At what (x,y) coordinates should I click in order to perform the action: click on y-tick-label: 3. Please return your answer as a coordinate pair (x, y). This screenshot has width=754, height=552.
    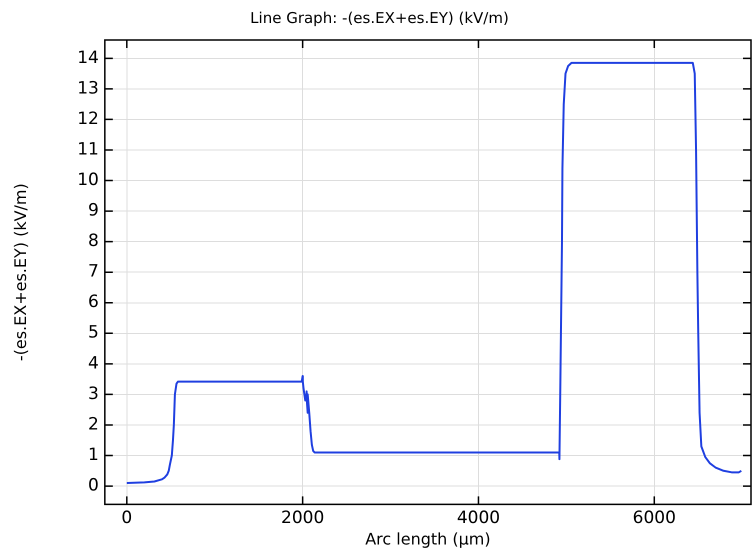
    Looking at the image, I should click on (93, 394).